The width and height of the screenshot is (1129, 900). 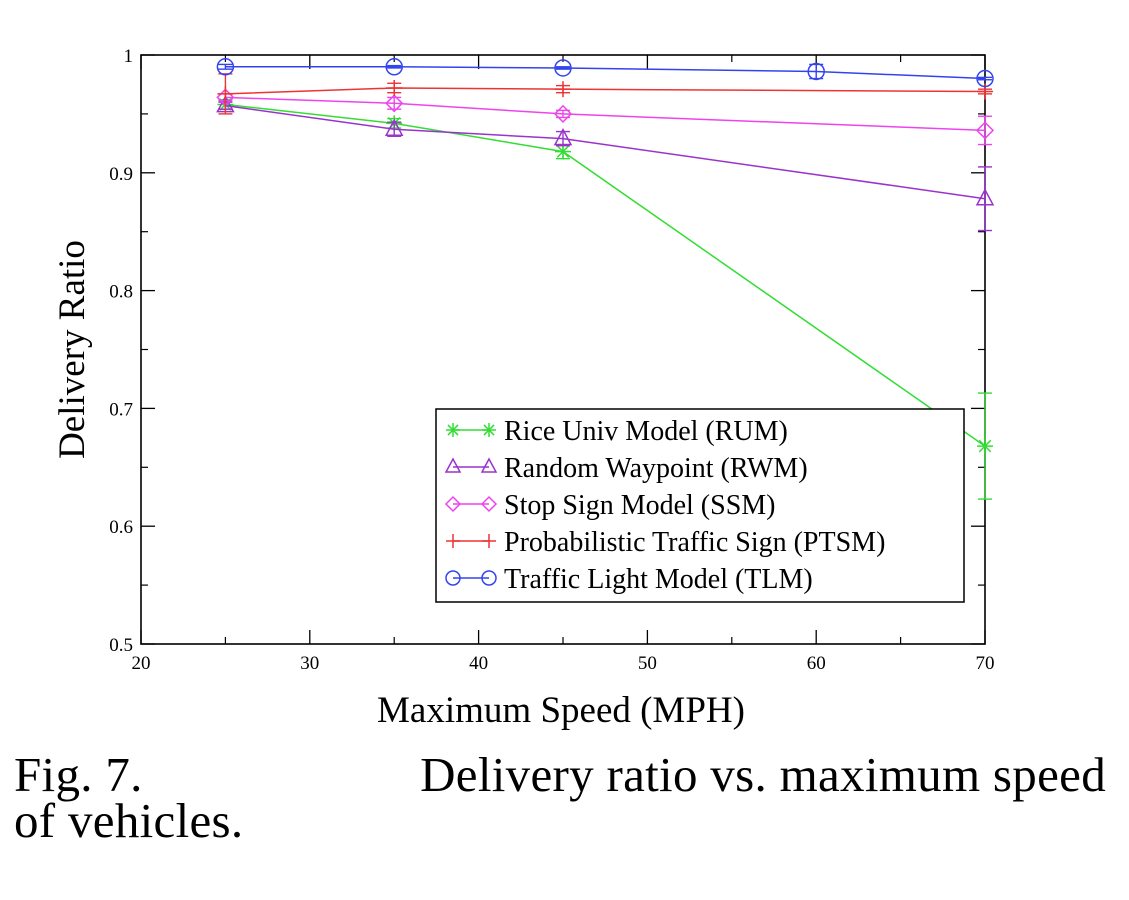 I want to click on legend-box, so click(x=700, y=505).